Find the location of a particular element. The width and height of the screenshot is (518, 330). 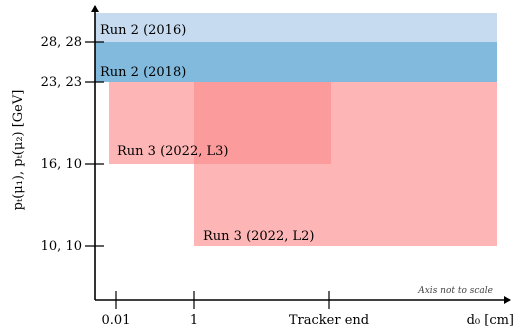

x-tick-label-tracker-end: Tracker end is located at coordinates (329, 320).